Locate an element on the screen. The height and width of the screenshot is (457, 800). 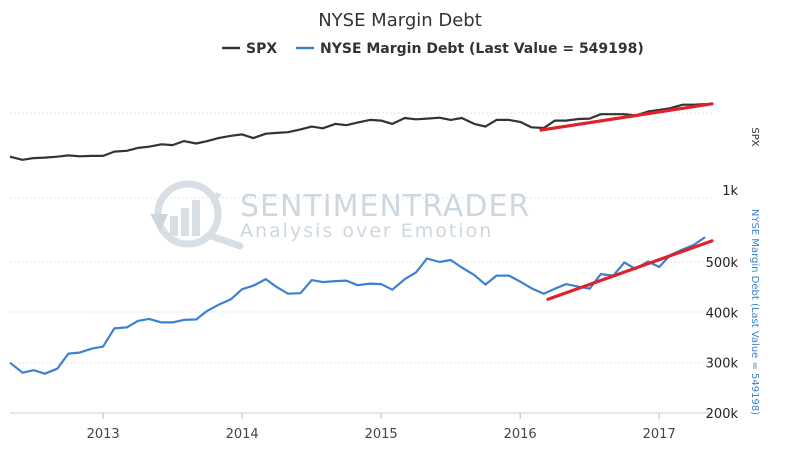
axis-title-margin-debt: NYSE Margin Debt (Last Value = 549198) is located at coordinates (754, 312).